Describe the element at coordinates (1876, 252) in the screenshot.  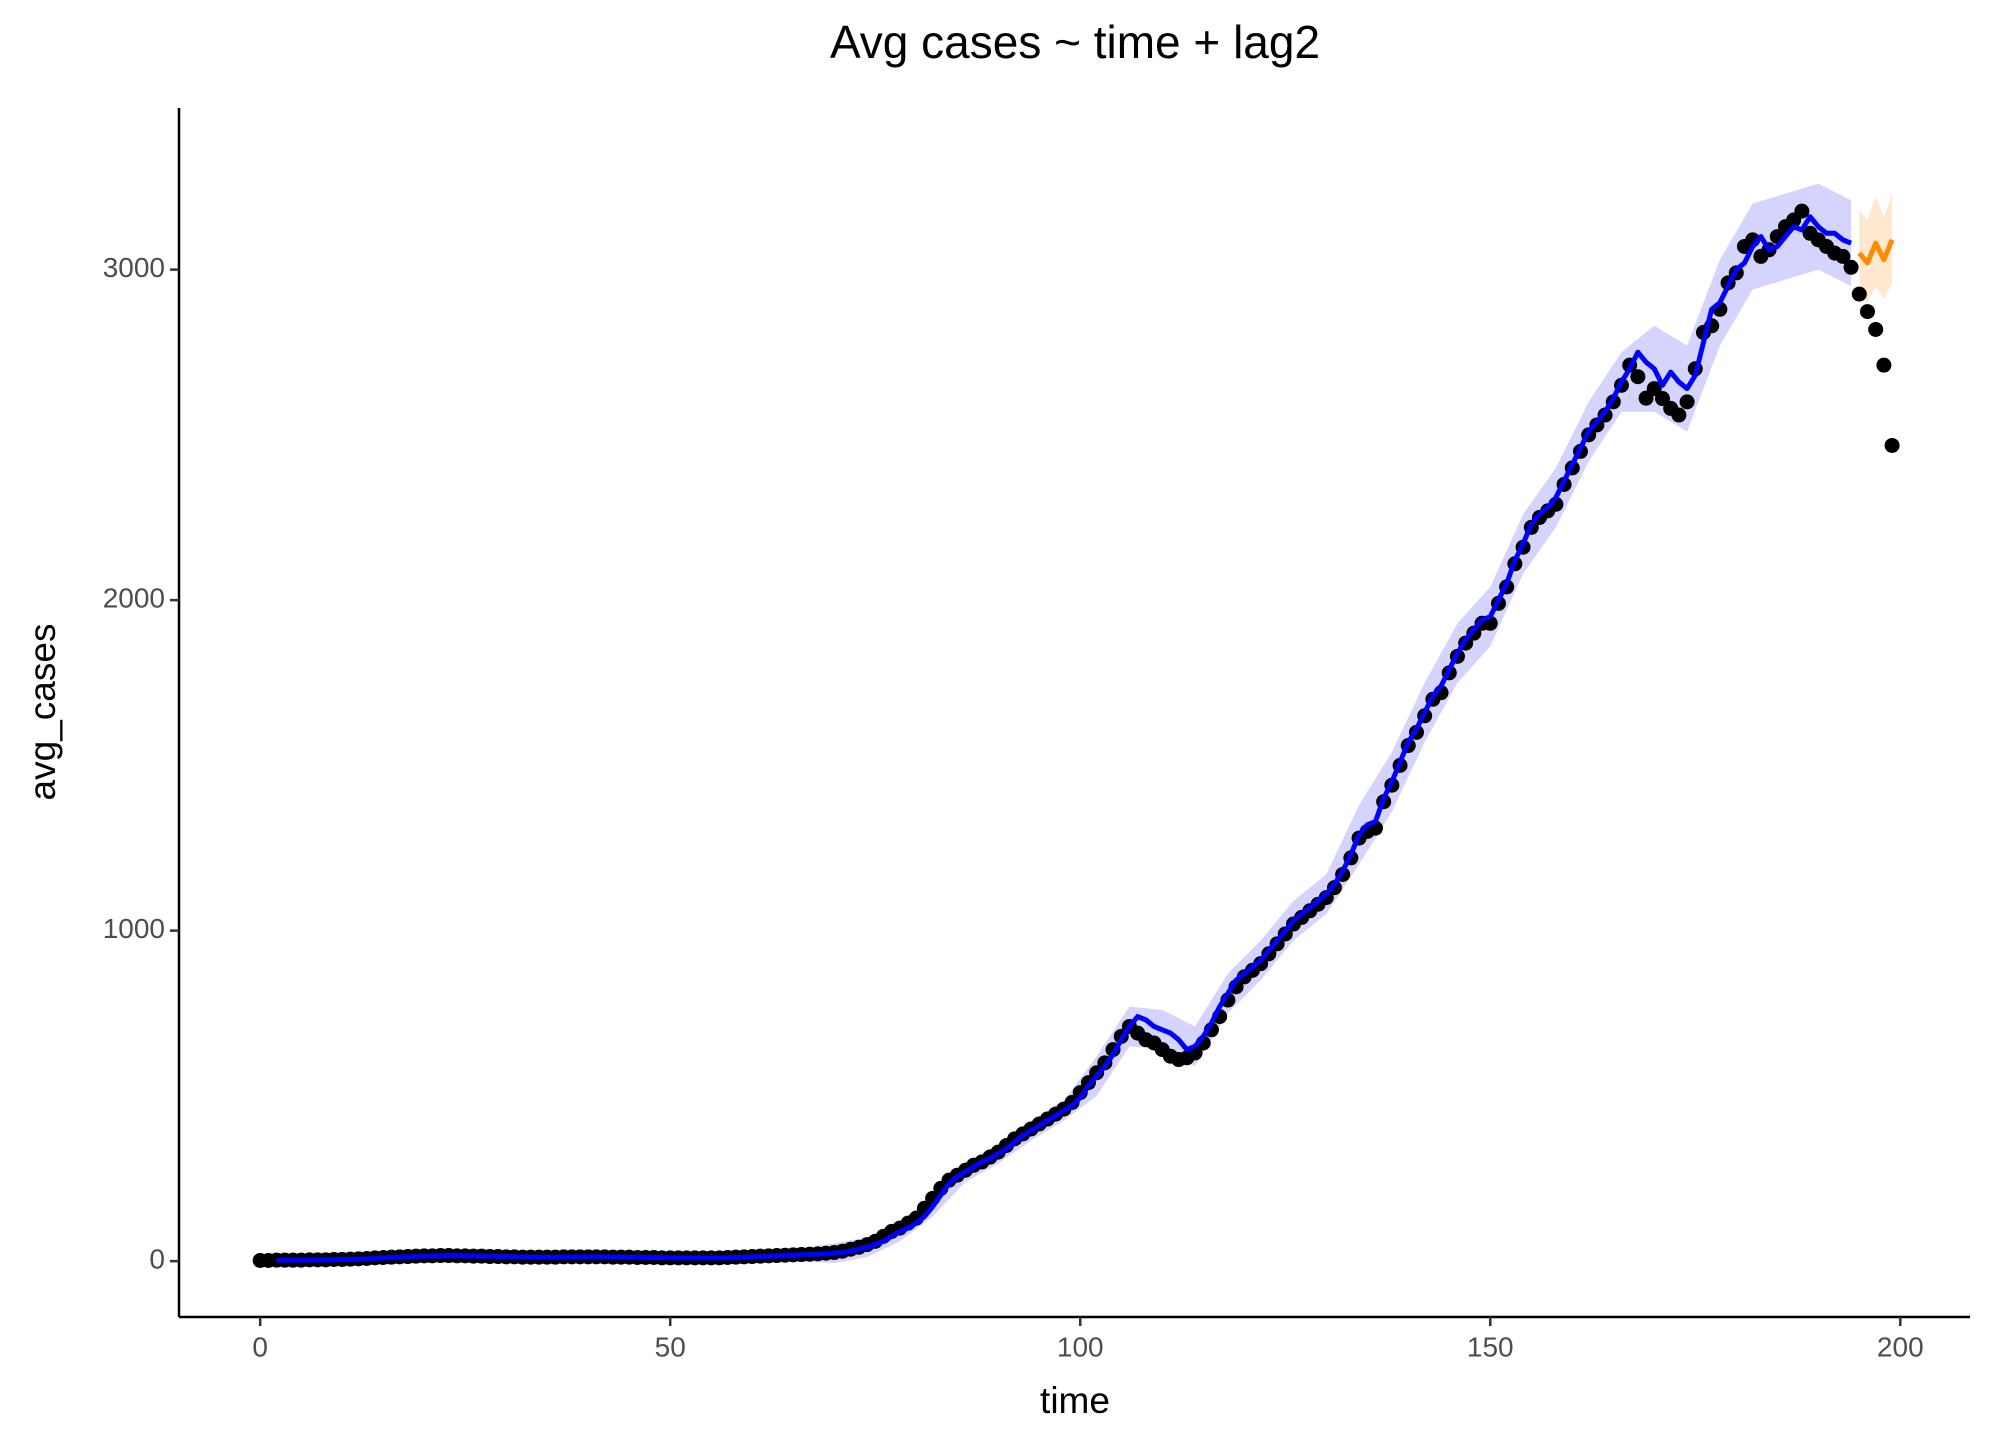
I see `fit-line` at that location.